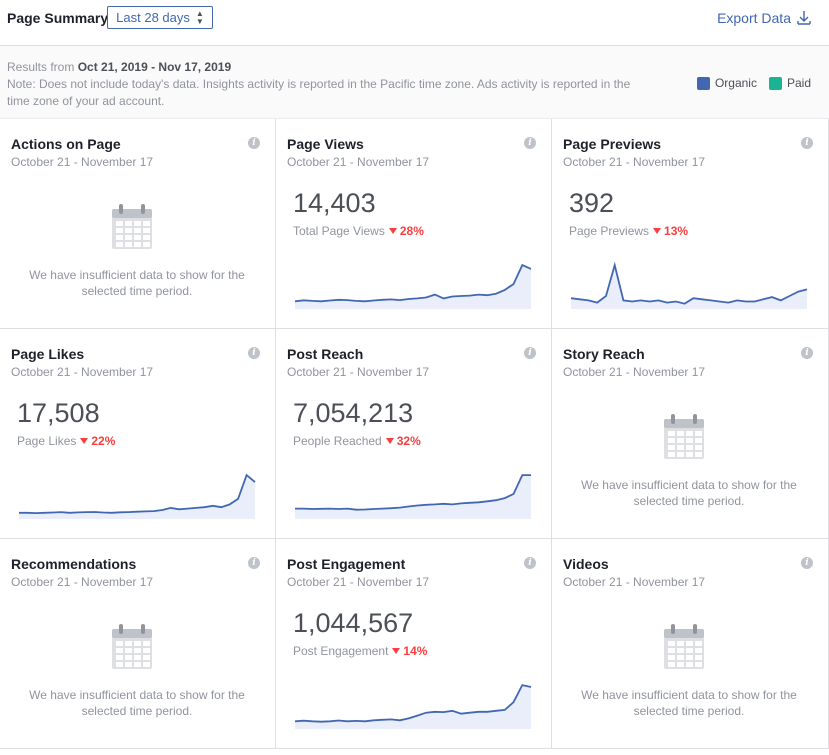 The image size is (829, 755). Describe the element at coordinates (586, 564) in the screenshot. I see `card-title: Videos` at that location.